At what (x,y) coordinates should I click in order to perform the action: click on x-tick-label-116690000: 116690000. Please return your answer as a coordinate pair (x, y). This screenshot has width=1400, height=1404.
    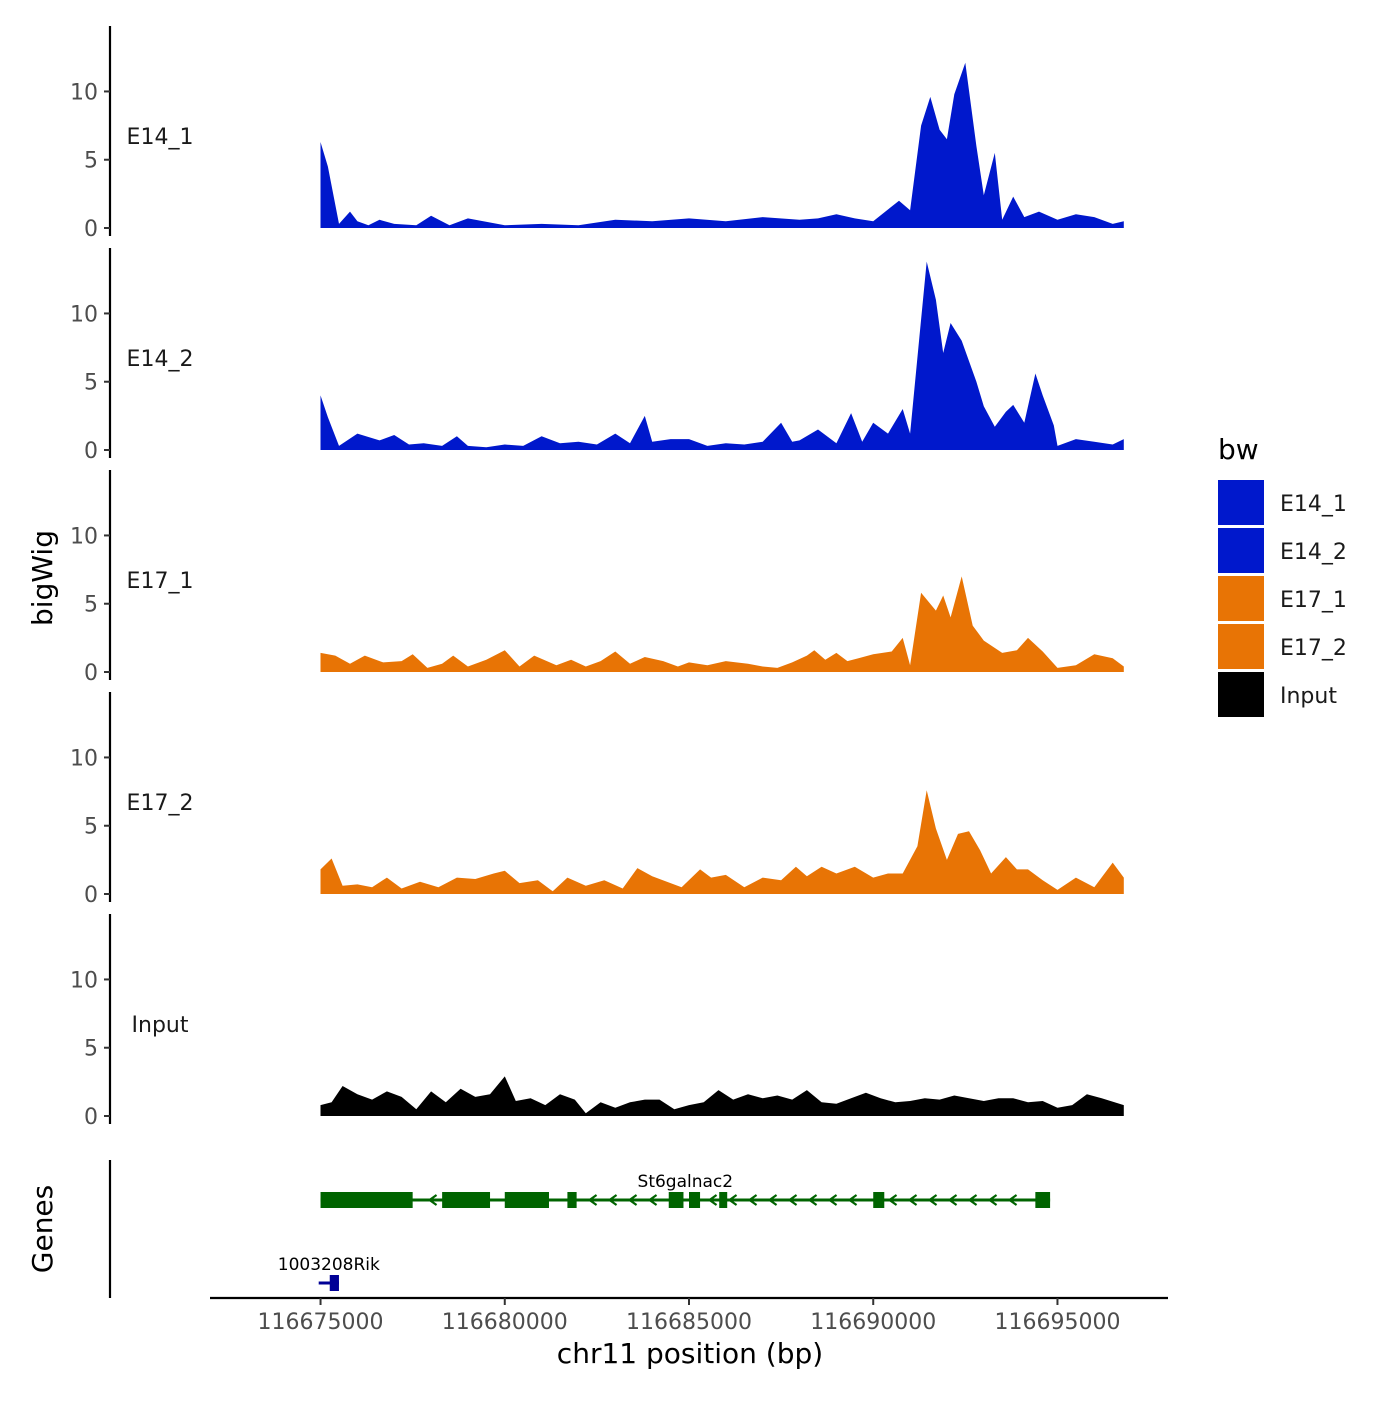
    Looking at the image, I should click on (873, 1322).